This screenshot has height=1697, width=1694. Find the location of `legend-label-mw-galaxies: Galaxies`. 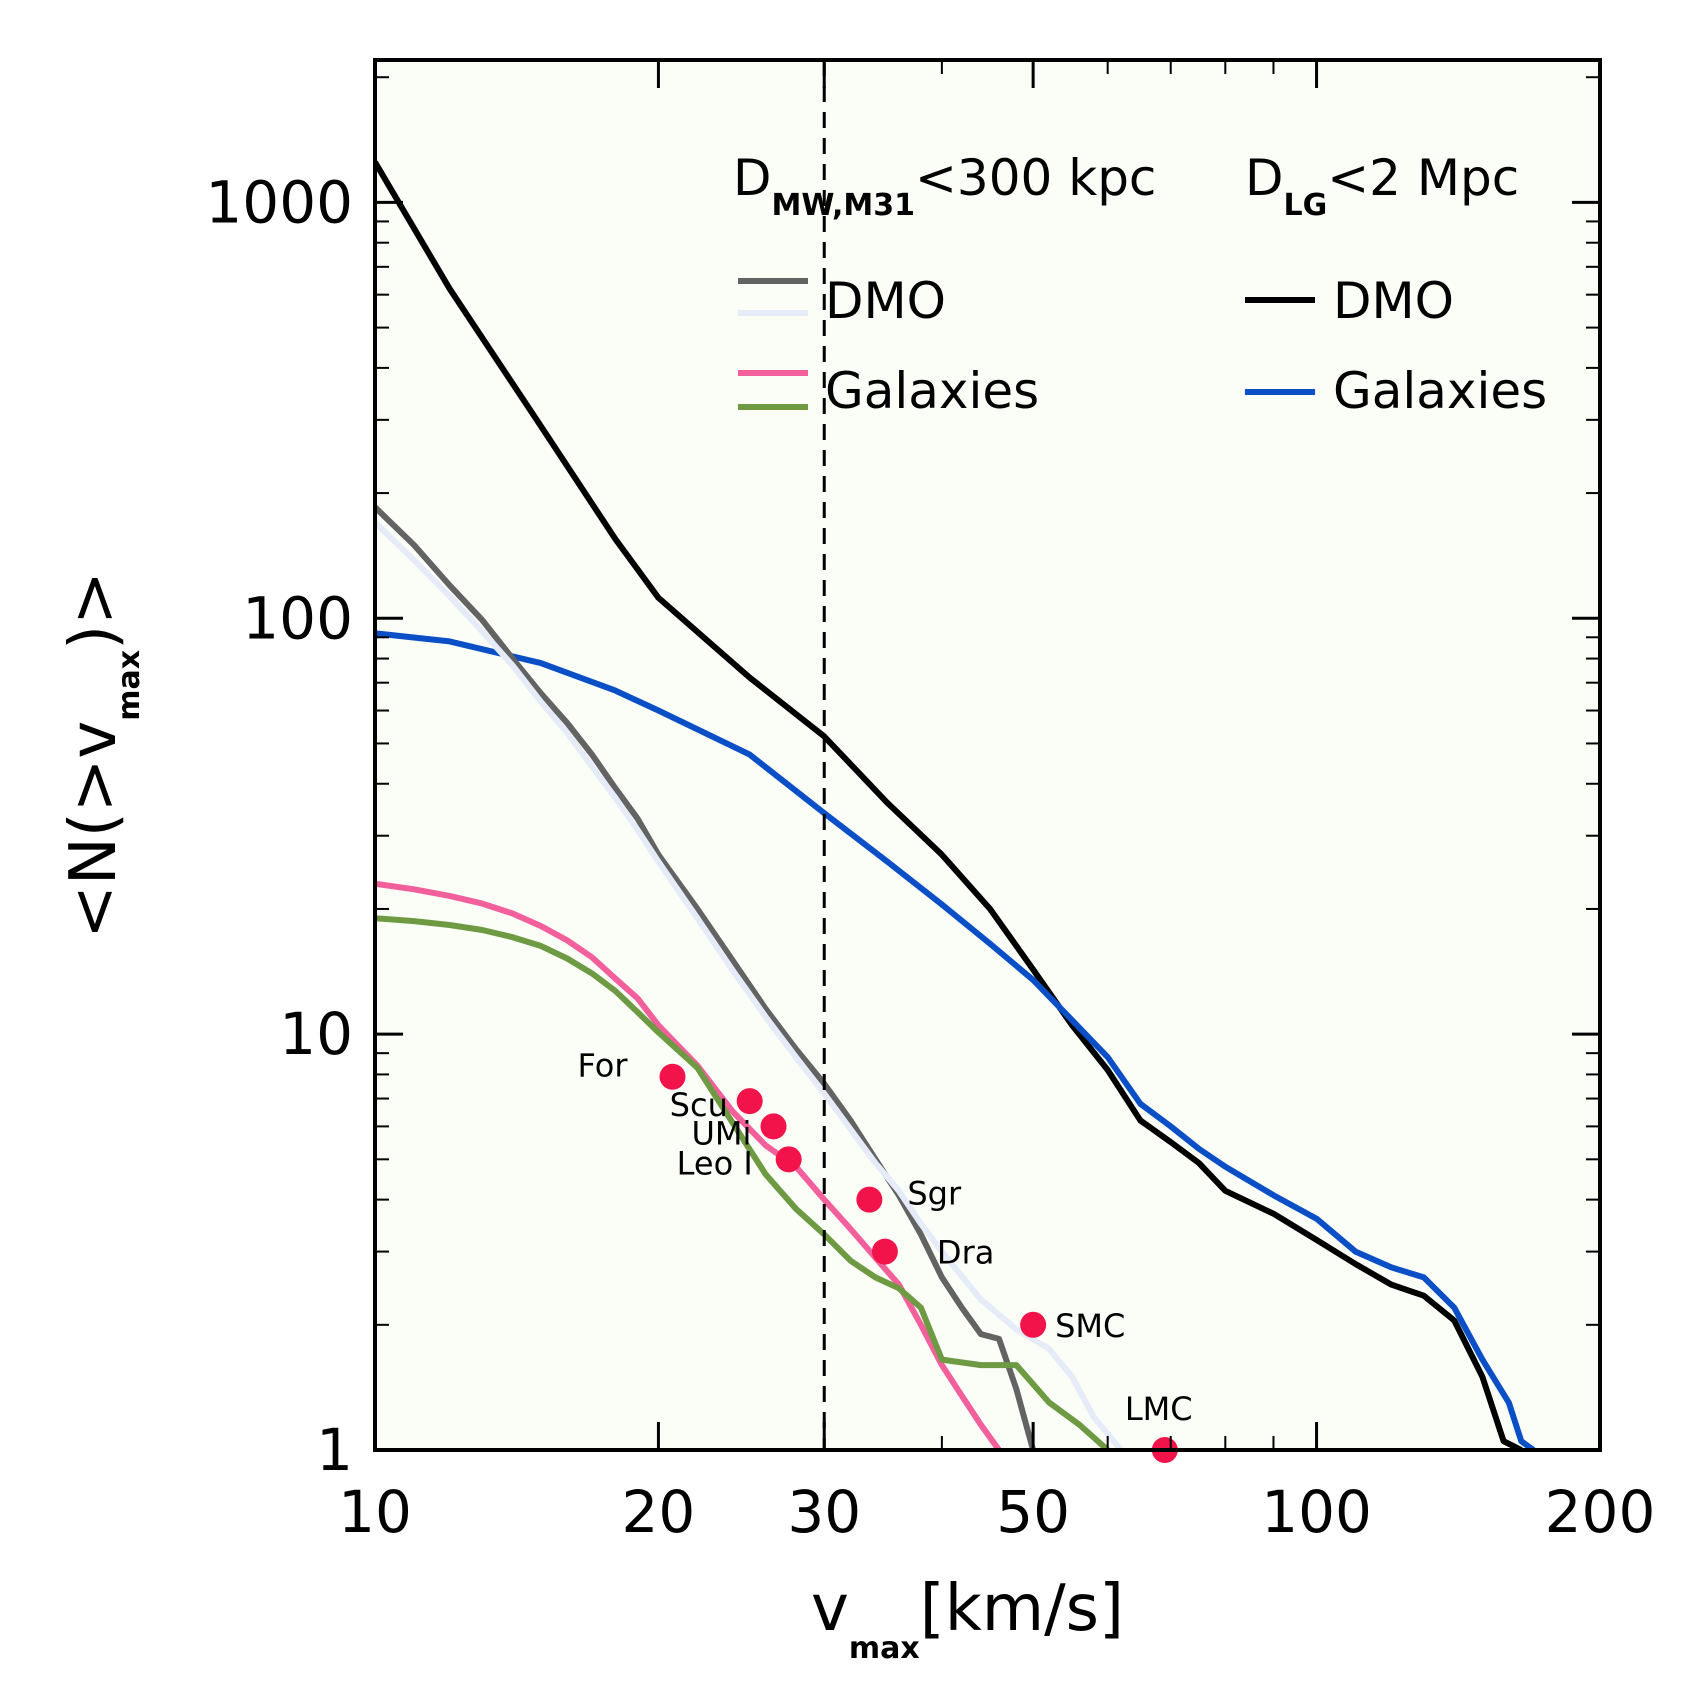

legend-label-mw-galaxies: Galaxies is located at coordinates (932, 391).